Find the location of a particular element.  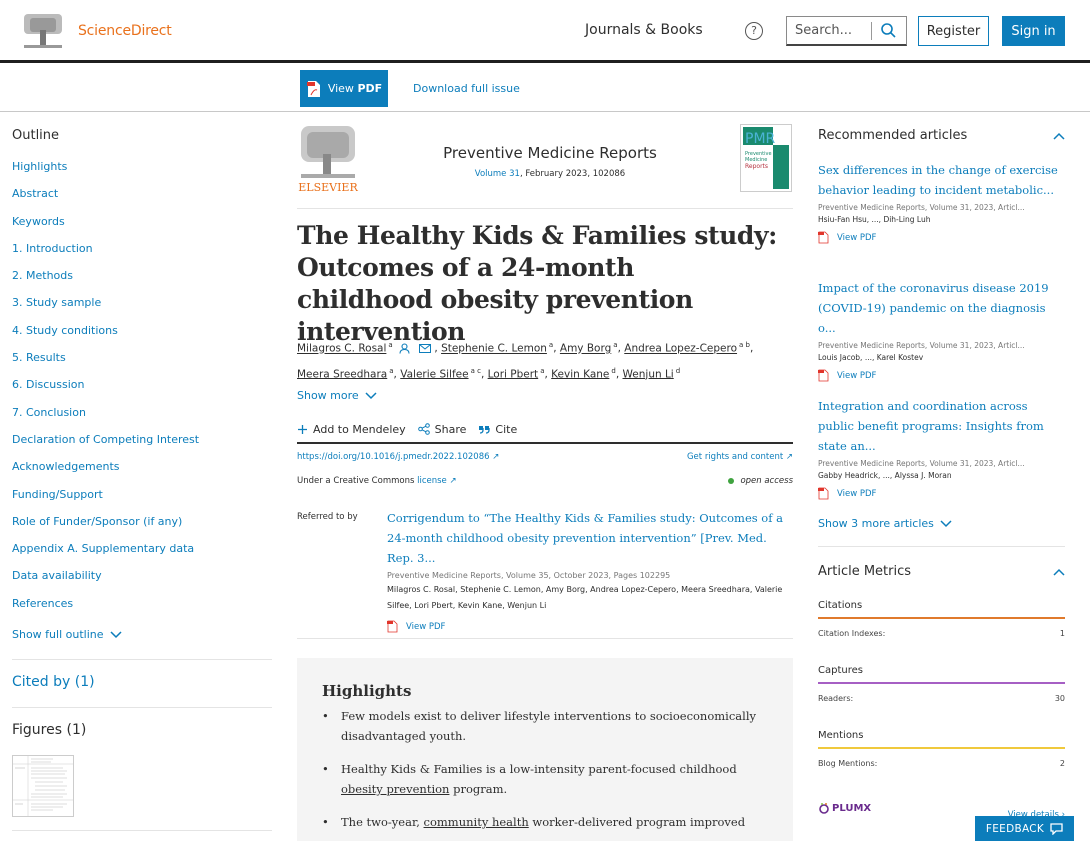

elsevier-logo: ELSEVIER is located at coordinates (328, 159).